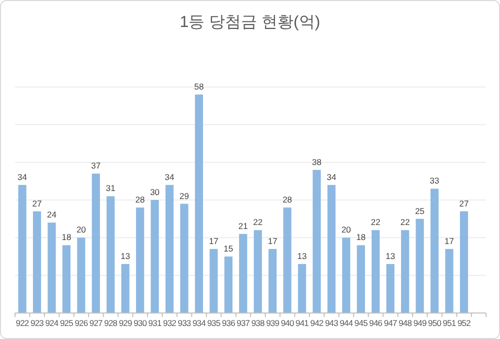 This screenshot has height=339, width=500. What do you see at coordinates (37, 323) in the screenshot?
I see `x-tick-label: 923` at bounding box center [37, 323].